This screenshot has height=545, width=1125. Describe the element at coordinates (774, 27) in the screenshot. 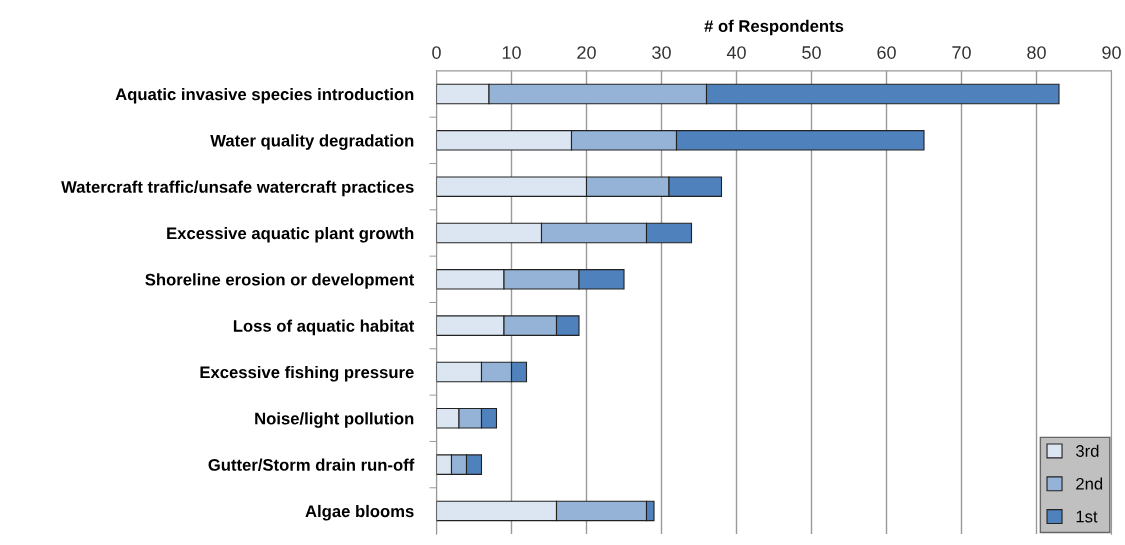

I see `x-axis-title: # of Respondents` at that location.